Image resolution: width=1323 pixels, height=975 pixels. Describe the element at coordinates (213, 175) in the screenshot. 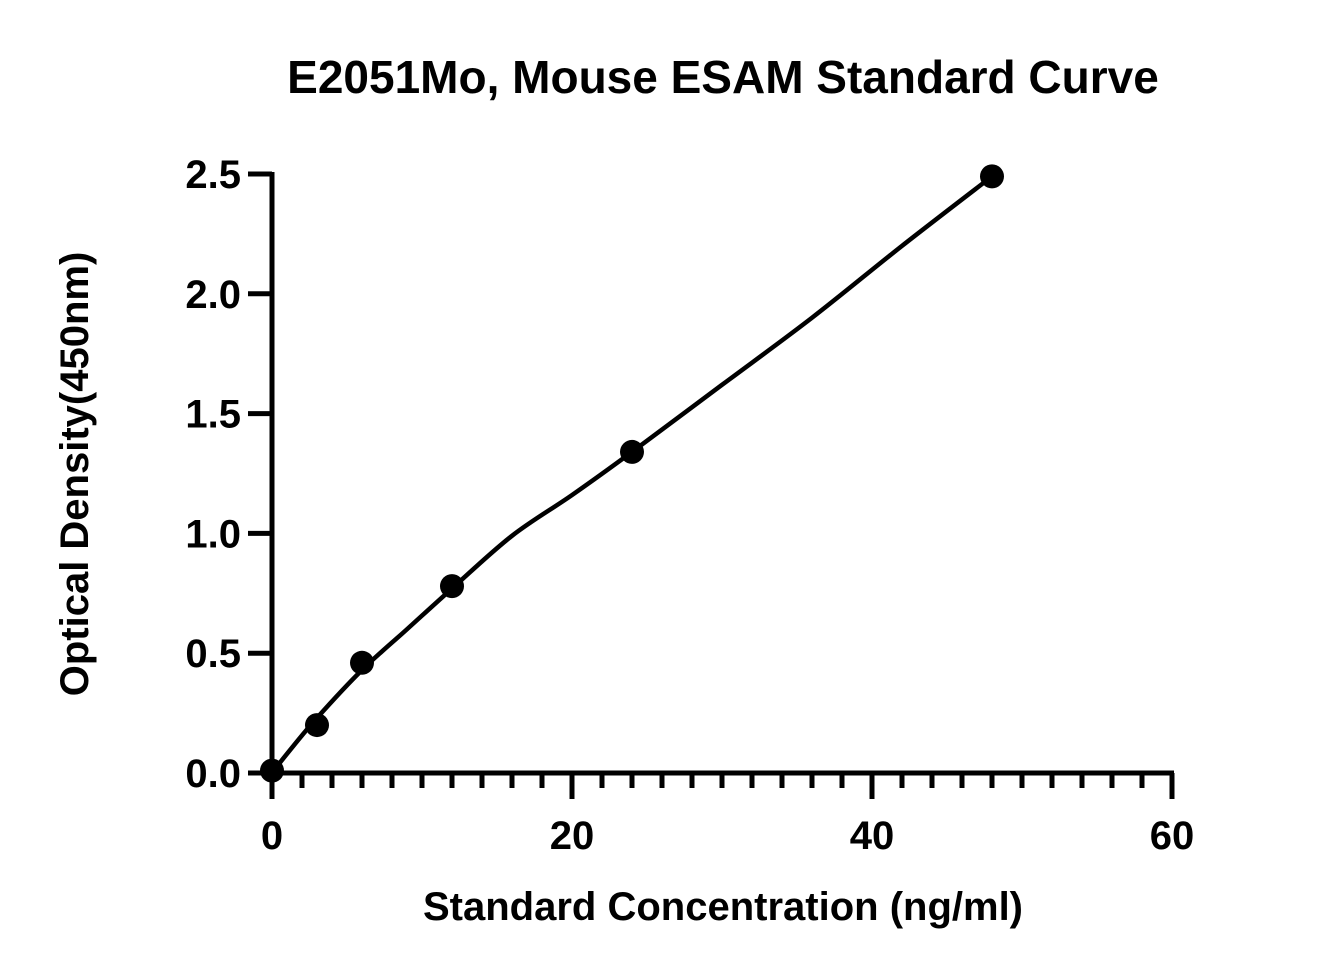

I see `y-tick-label: 2.5` at that location.